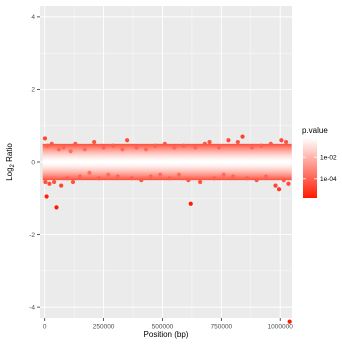 Image resolution: width=342 pixels, height=347 pixels. I want to click on x-tick-label: 750000, so click(221, 327).